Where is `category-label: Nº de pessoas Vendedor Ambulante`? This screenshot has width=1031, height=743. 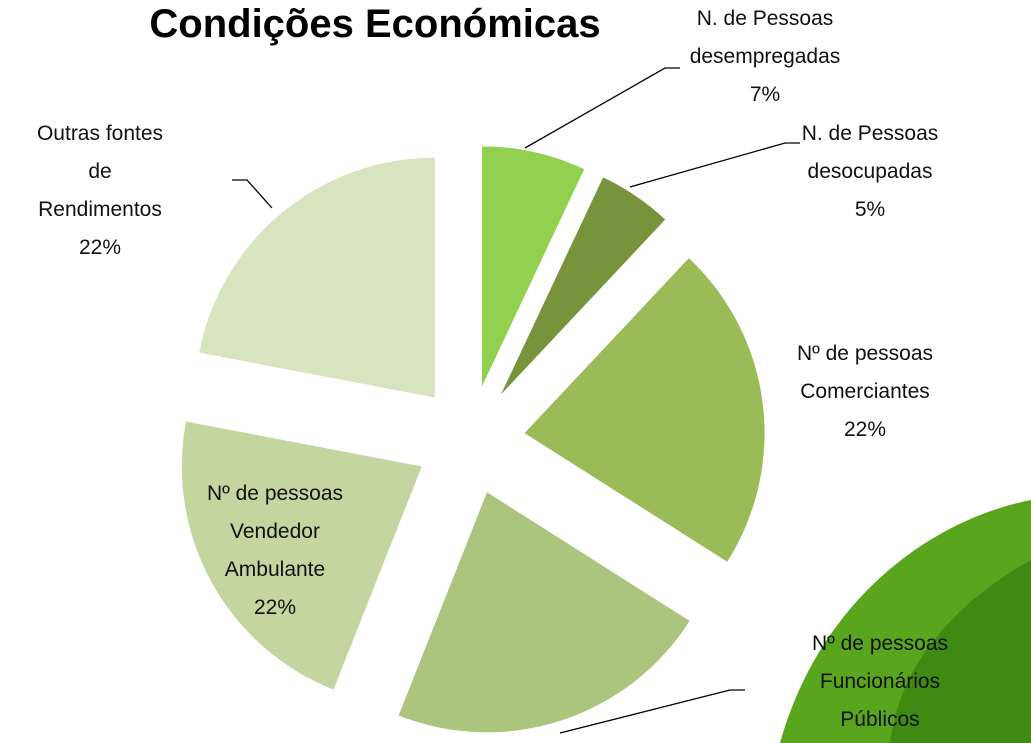 category-label: Nº de pessoas Vendedor Ambulante is located at coordinates (275, 531).